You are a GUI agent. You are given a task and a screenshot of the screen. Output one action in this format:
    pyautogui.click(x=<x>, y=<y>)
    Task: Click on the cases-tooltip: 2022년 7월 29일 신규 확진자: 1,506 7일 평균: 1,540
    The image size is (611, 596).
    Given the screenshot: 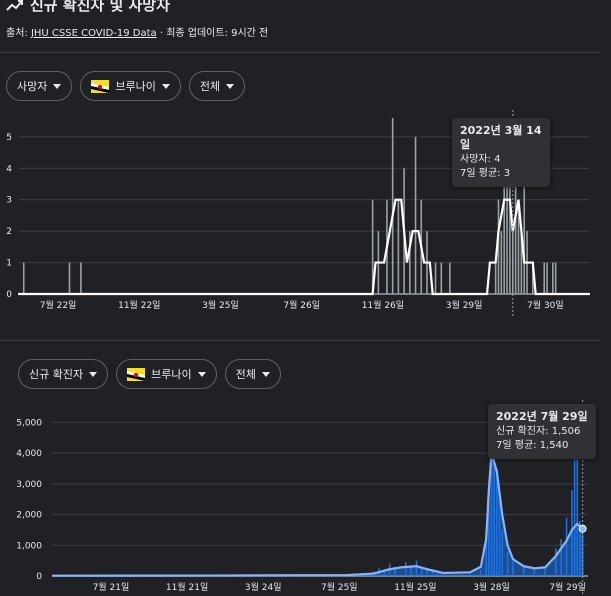 What is the action you would take?
    pyautogui.click(x=542, y=431)
    